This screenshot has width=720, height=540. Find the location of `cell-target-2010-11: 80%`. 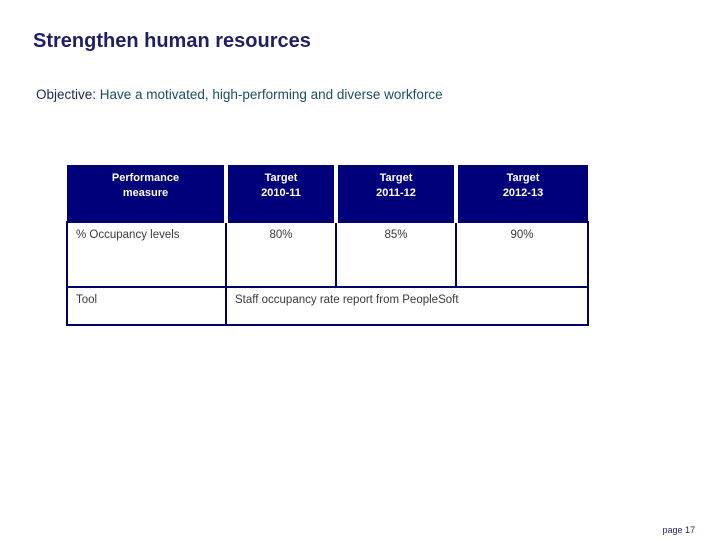

cell-target-2010-11: 80% is located at coordinates (281, 254).